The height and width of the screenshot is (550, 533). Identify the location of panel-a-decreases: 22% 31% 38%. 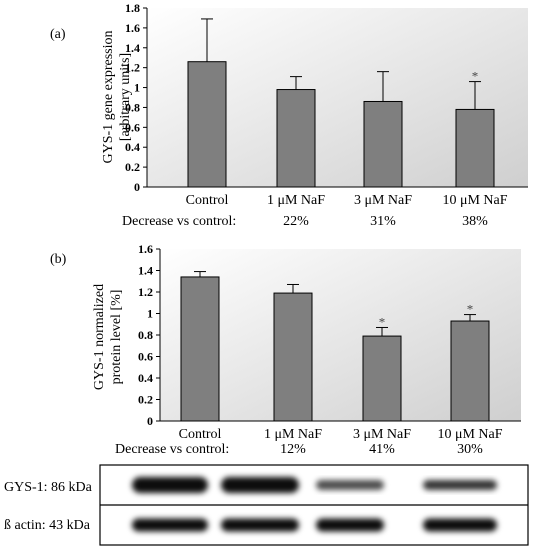
(385, 221).